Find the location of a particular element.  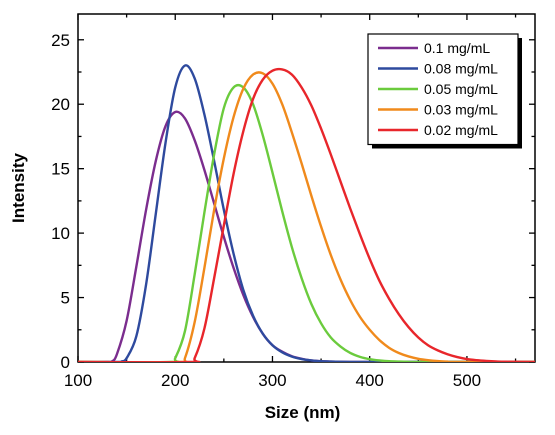

y-tick-label: 10 is located at coordinates (60, 233).